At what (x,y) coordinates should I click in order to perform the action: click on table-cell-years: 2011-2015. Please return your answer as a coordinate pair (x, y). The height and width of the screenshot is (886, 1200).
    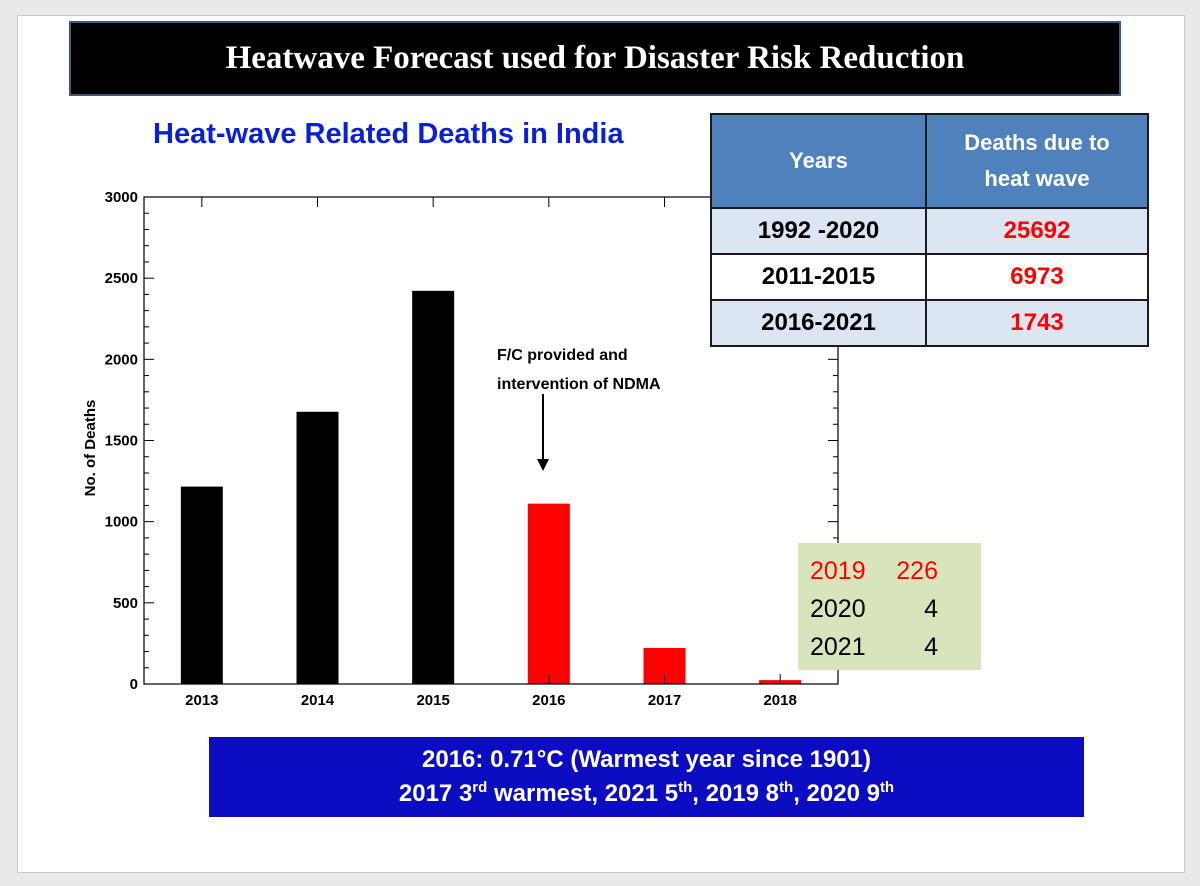
    Looking at the image, I should click on (818, 277).